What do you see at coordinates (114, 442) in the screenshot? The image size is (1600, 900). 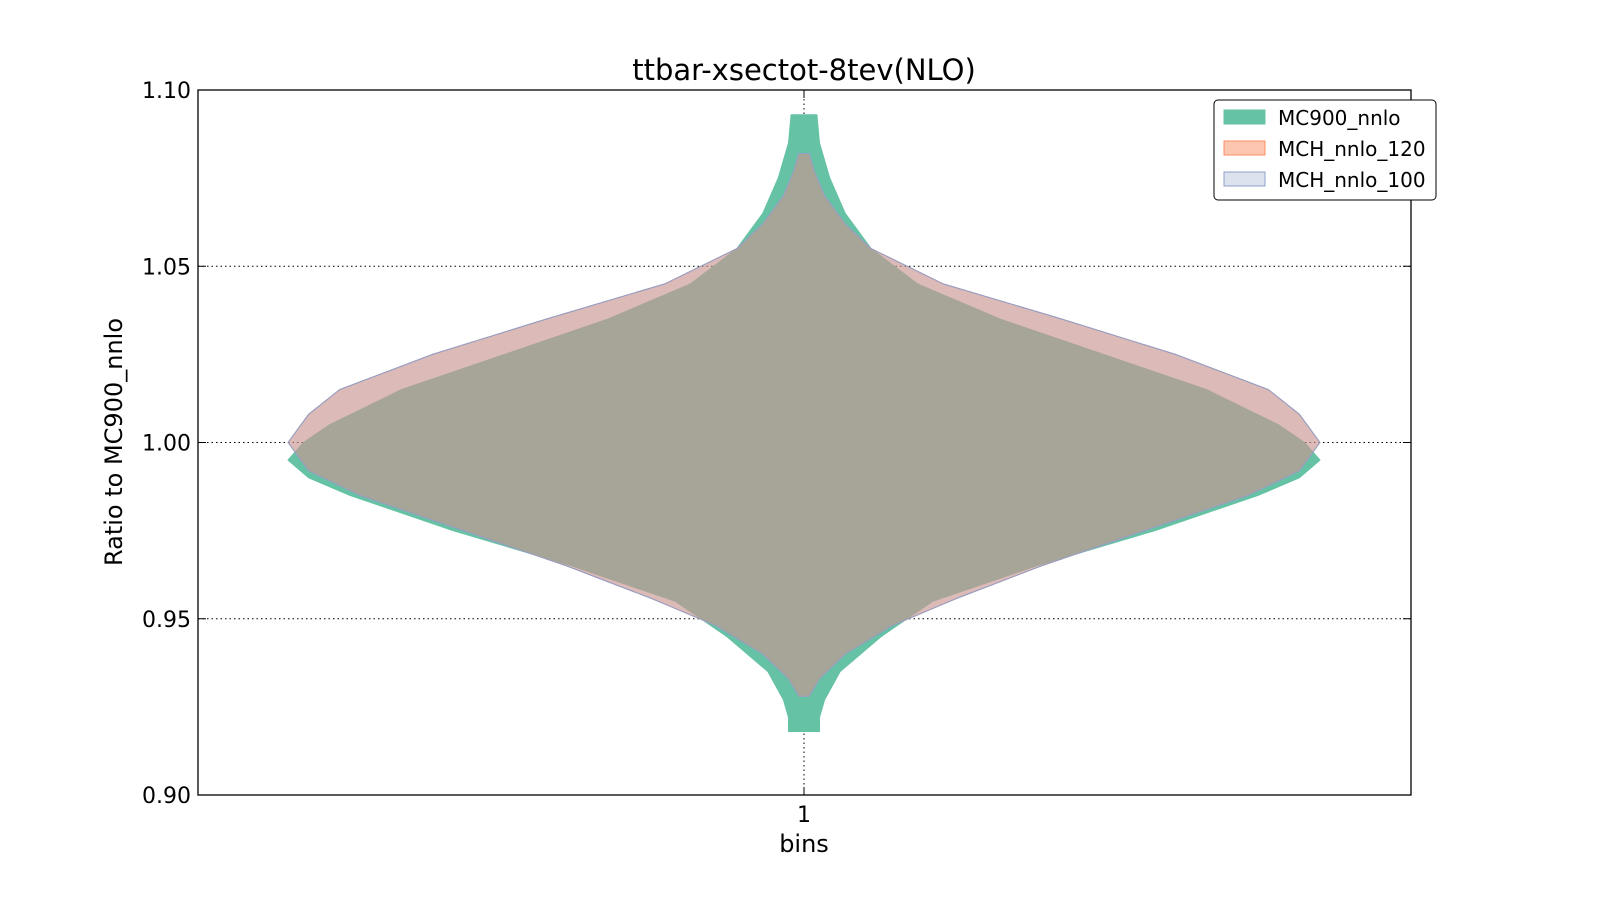 I see `y-axis-label: Ratio to MC900_nnlo` at bounding box center [114, 442].